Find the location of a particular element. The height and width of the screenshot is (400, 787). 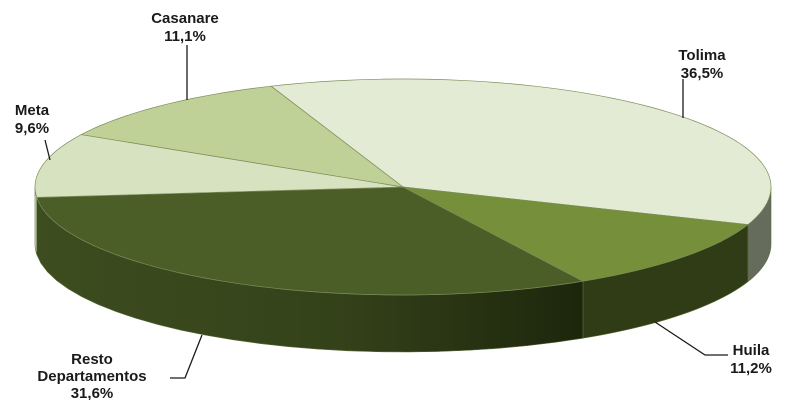

slice-casanare is located at coordinates (242, 136).